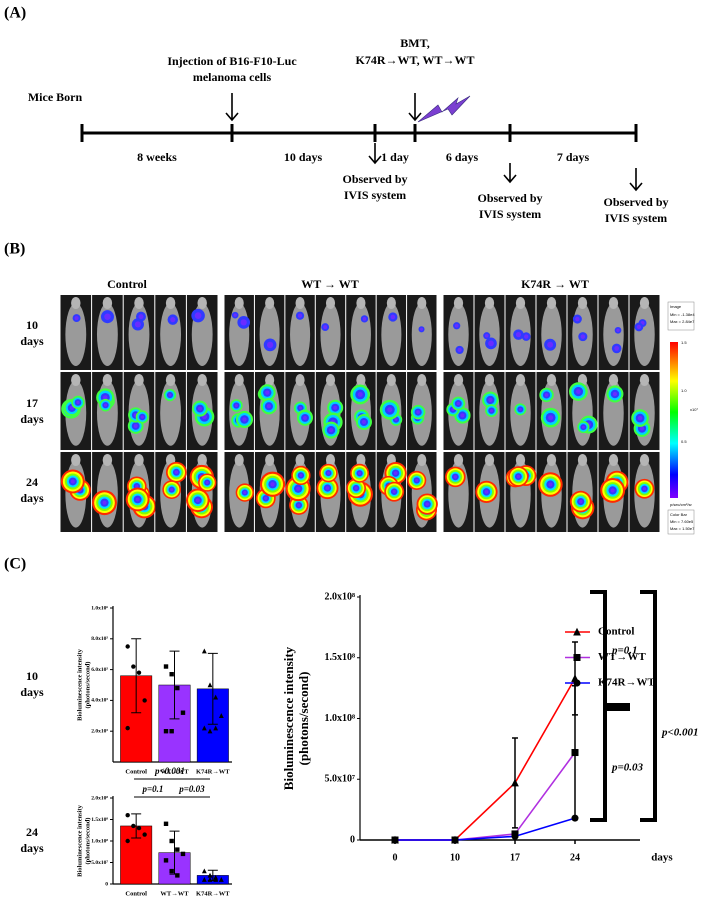 Image resolution: width=708 pixels, height=904 pixels. What do you see at coordinates (434, 142) in the screenshot?
I see `arrows` at bounding box center [434, 142].